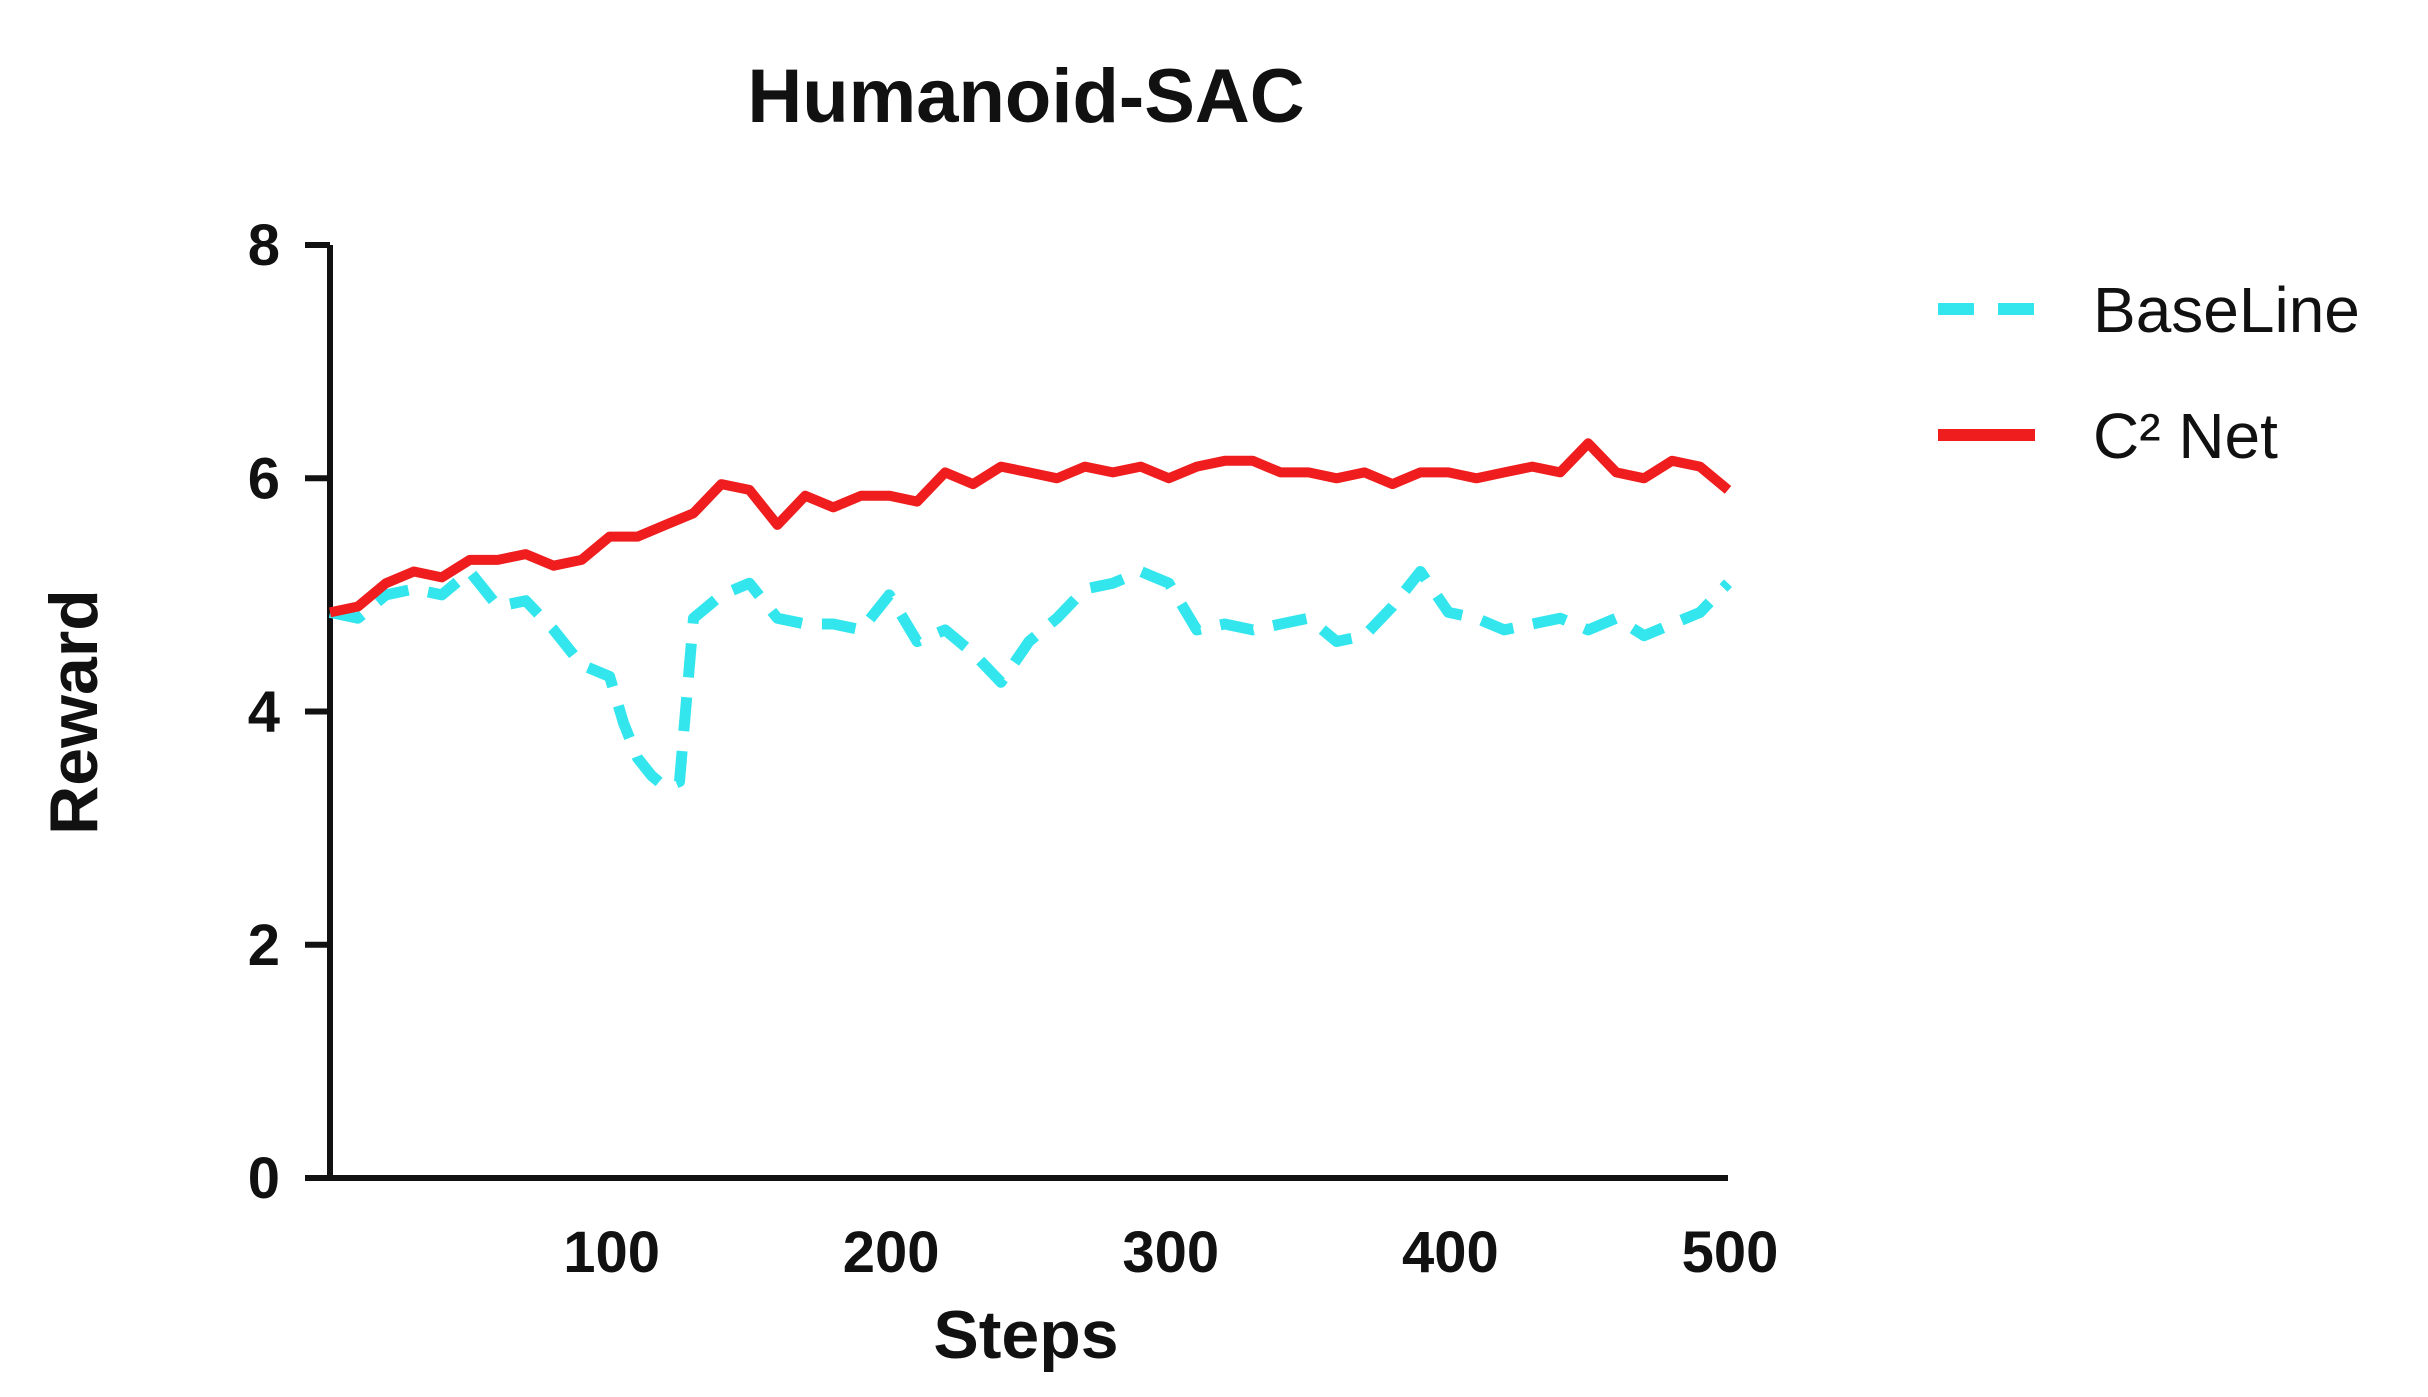 The width and height of the screenshot is (2428, 1397). What do you see at coordinates (264, 245) in the screenshot?
I see `y-tick-label: 8` at bounding box center [264, 245].